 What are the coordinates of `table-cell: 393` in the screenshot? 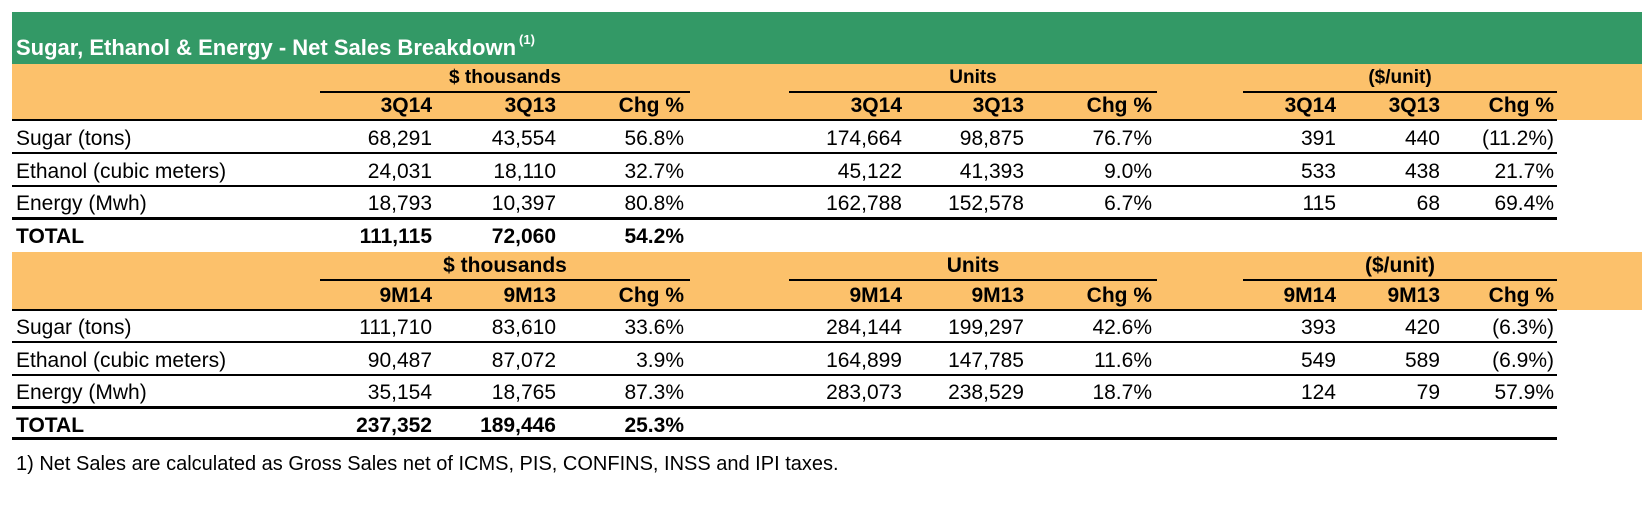 It's located at (1318, 327).